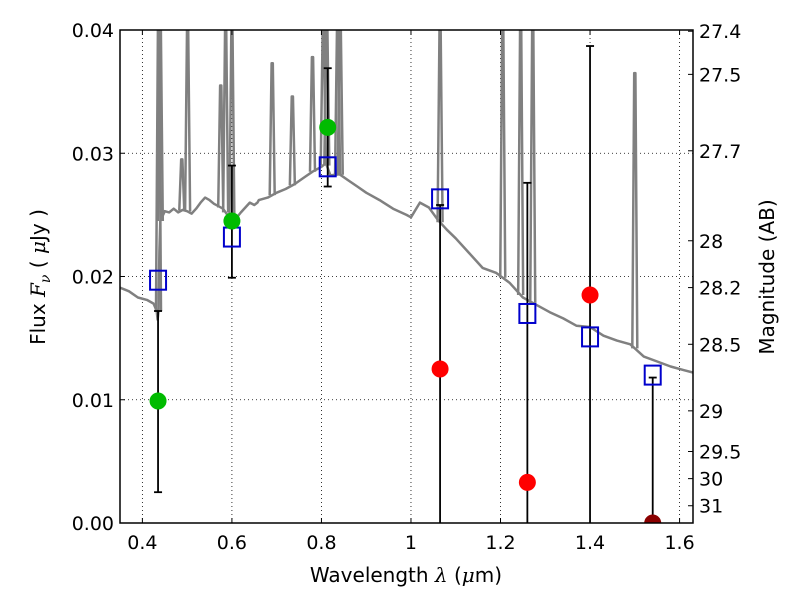  Describe the element at coordinates (720, 75) in the screenshot. I see `y2-tick-label: 27.5` at that location.